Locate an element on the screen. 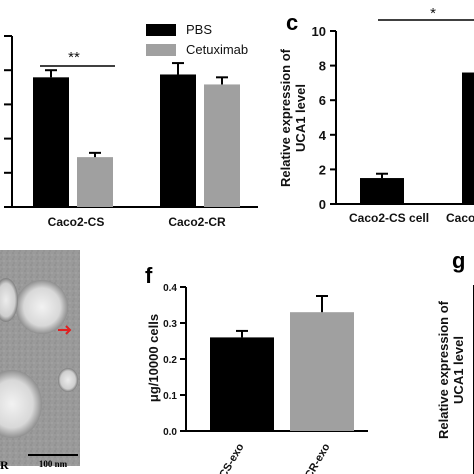 The width and height of the screenshot is (474, 474). panel-b-category-2: Caco2-CR is located at coordinates (197, 222).